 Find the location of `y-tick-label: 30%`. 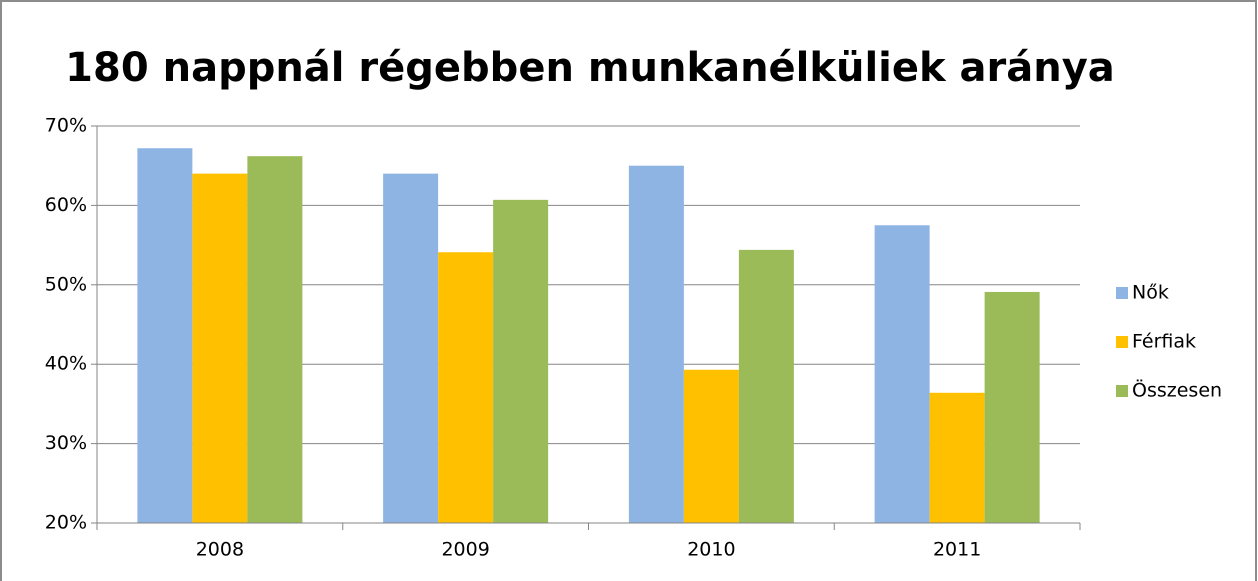

y-tick-label: 30% is located at coordinates (66, 443).